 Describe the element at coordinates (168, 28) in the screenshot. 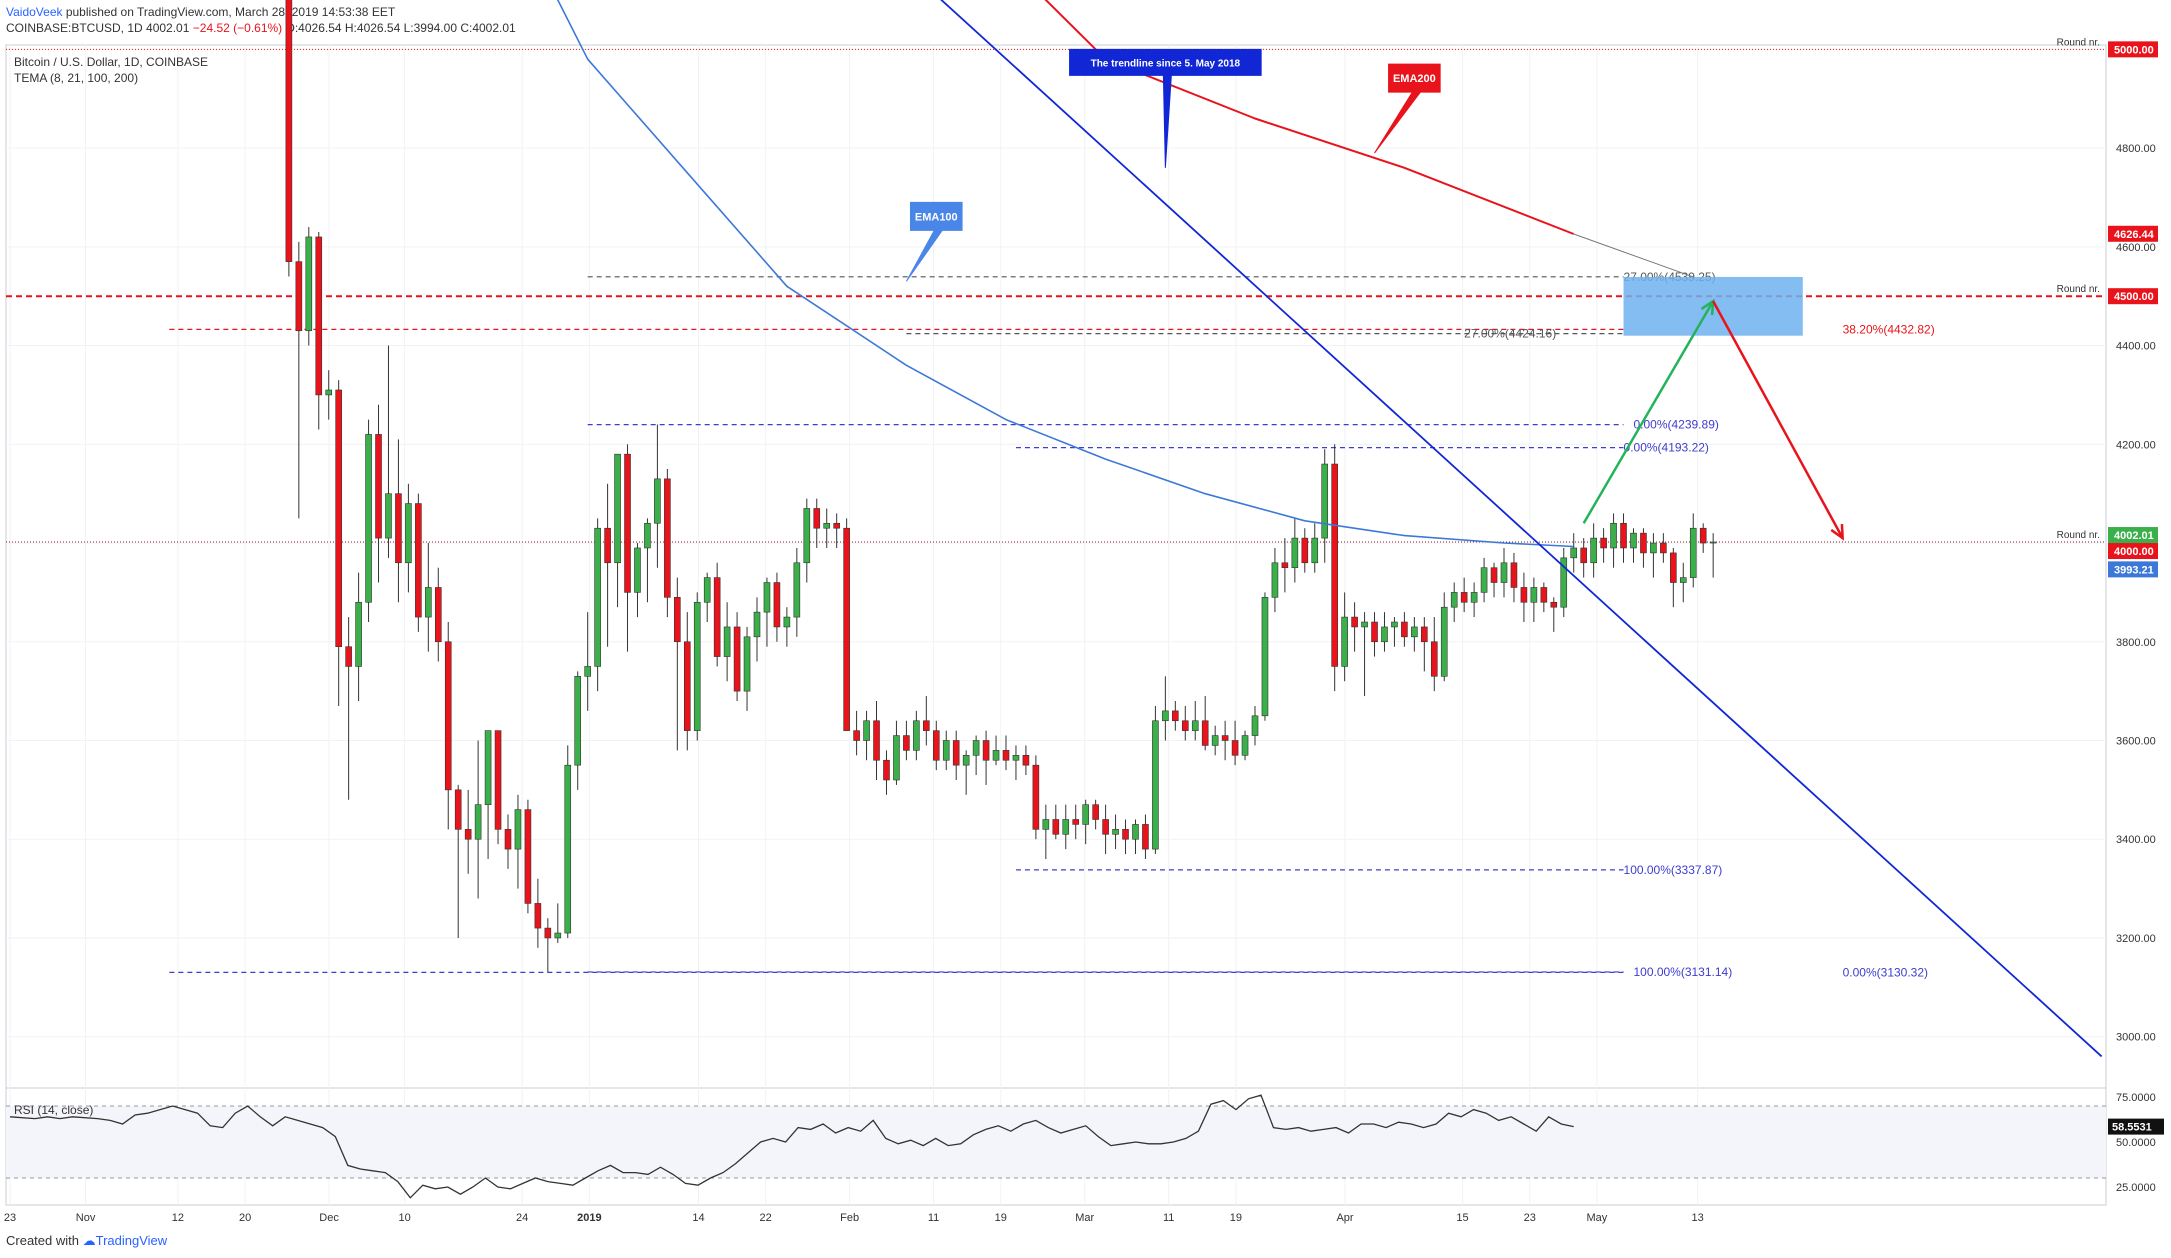

I see `close-value: 4002.01` at that location.